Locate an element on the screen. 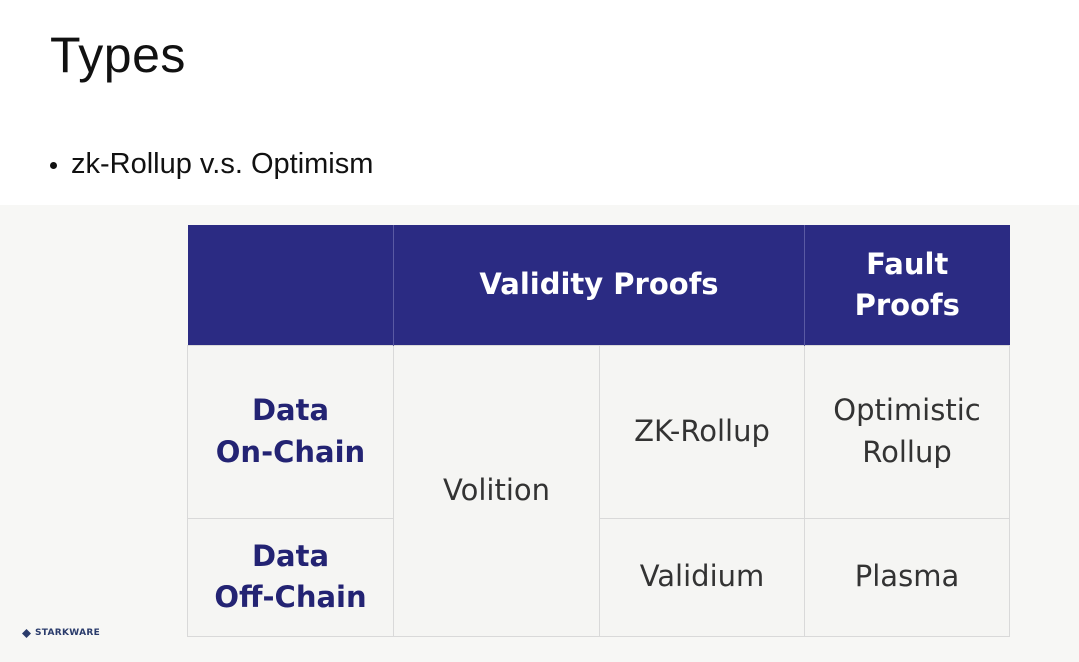 The height and width of the screenshot is (662, 1079). table-header-row: Validity Proofs Fault Proofs is located at coordinates (598, 285).